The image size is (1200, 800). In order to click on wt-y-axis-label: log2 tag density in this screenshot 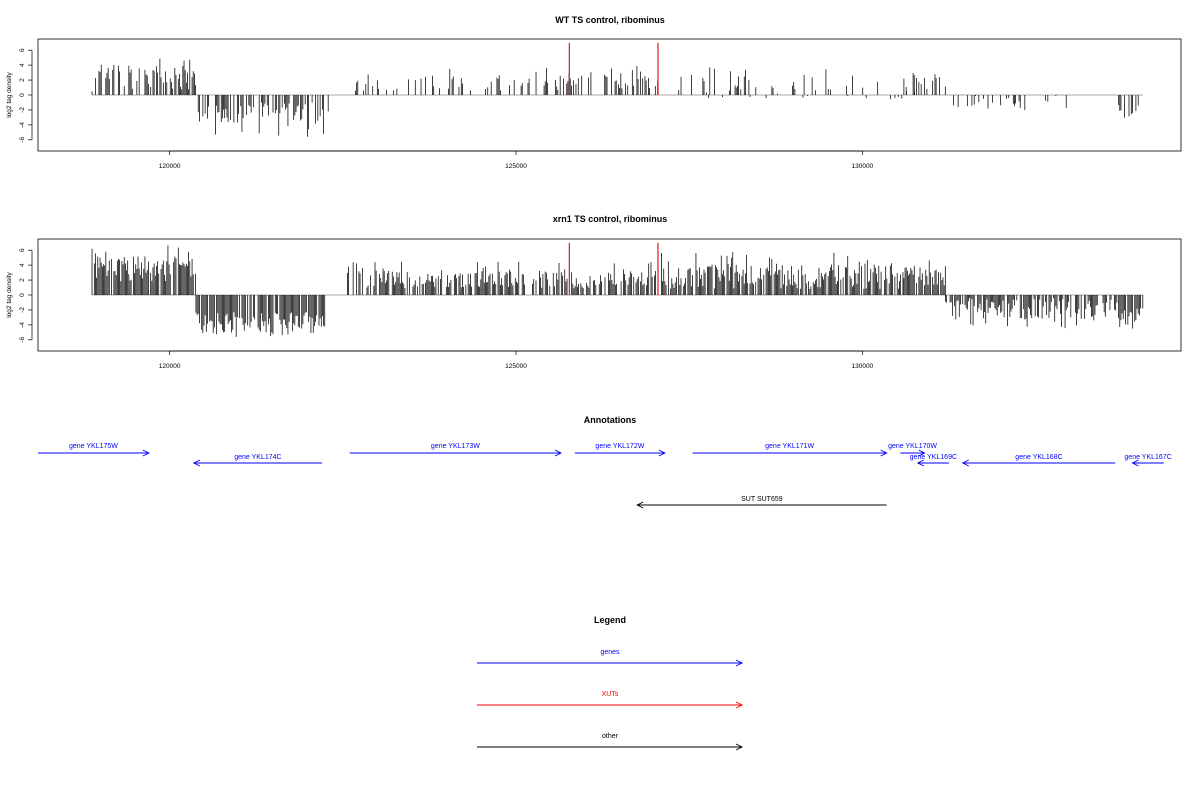, I will do `click(9, 94)`.